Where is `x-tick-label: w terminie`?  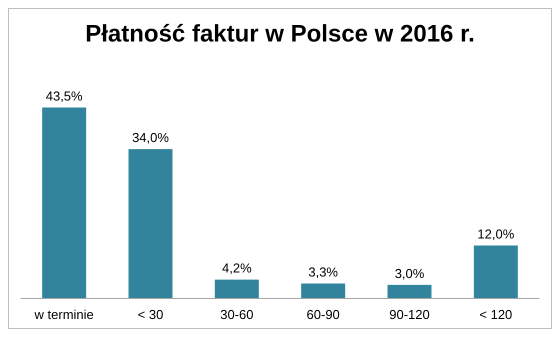
x-tick-label: w terminie is located at coordinates (64, 314).